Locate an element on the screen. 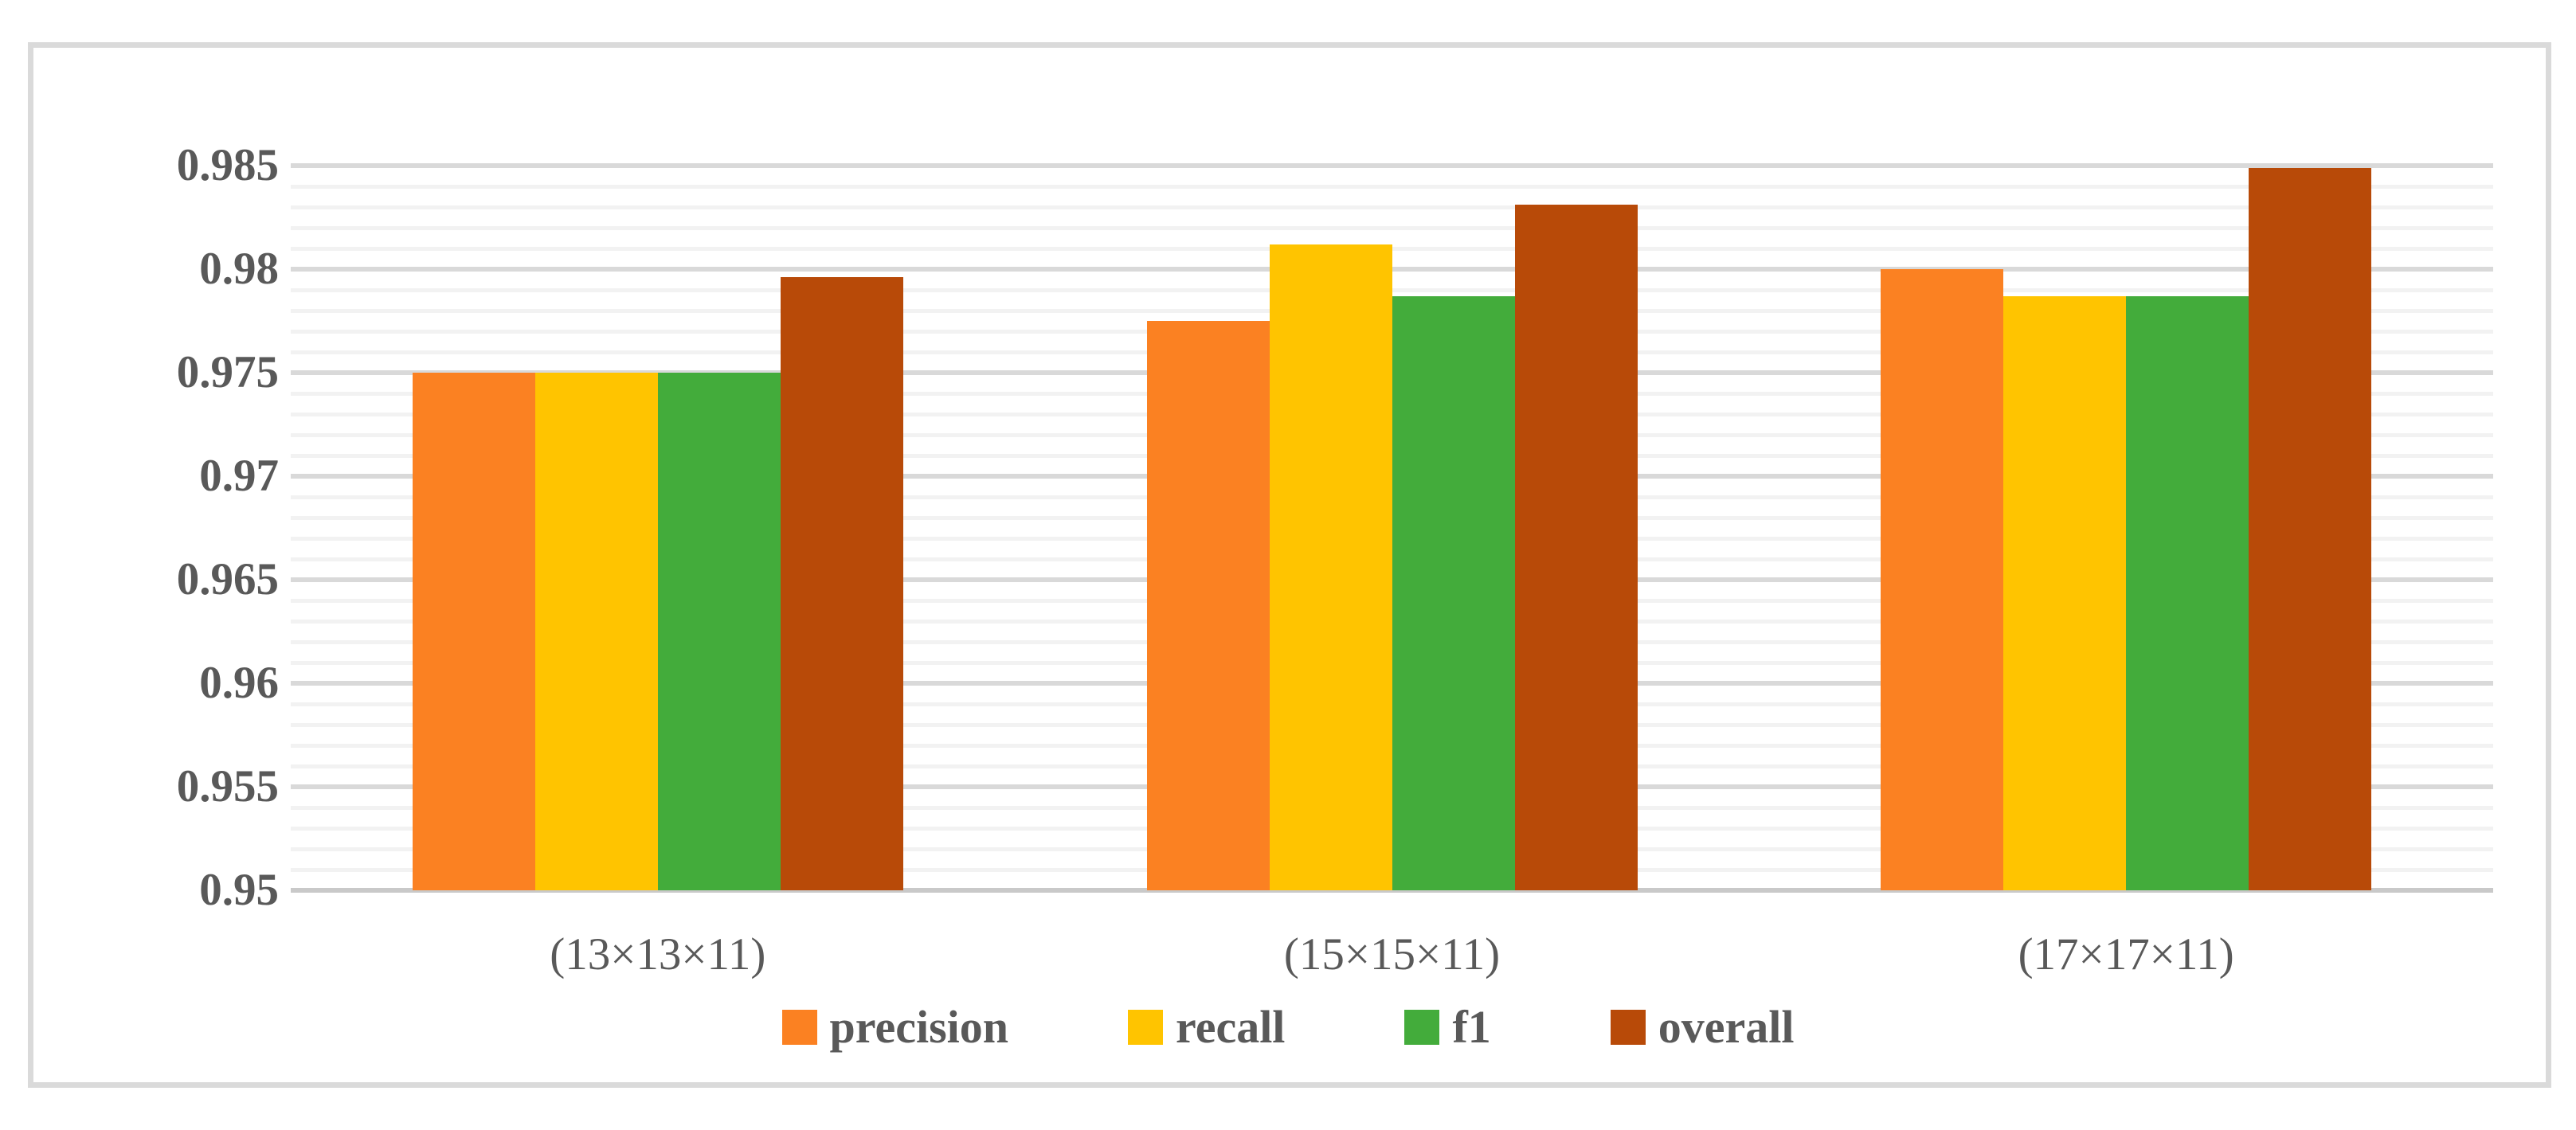  legend-item-overall: overall is located at coordinates (1702, 1027).